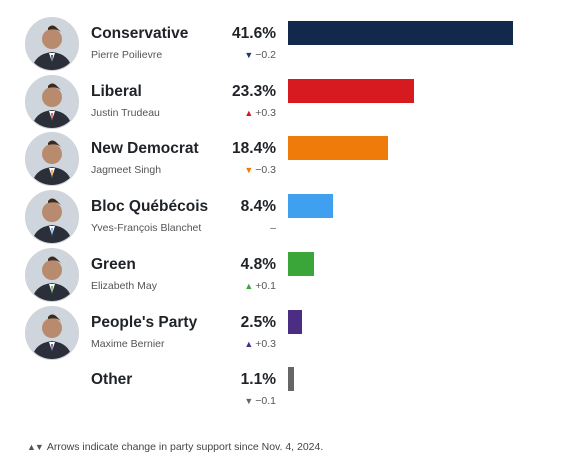 The width and height of the screenshot is (576, 459). Describe the element at coordinates (288, 46) in the screenshot. I see `party-row: Conservative Pierre Poilievre 41.6% ▼ −0.2` at that location.